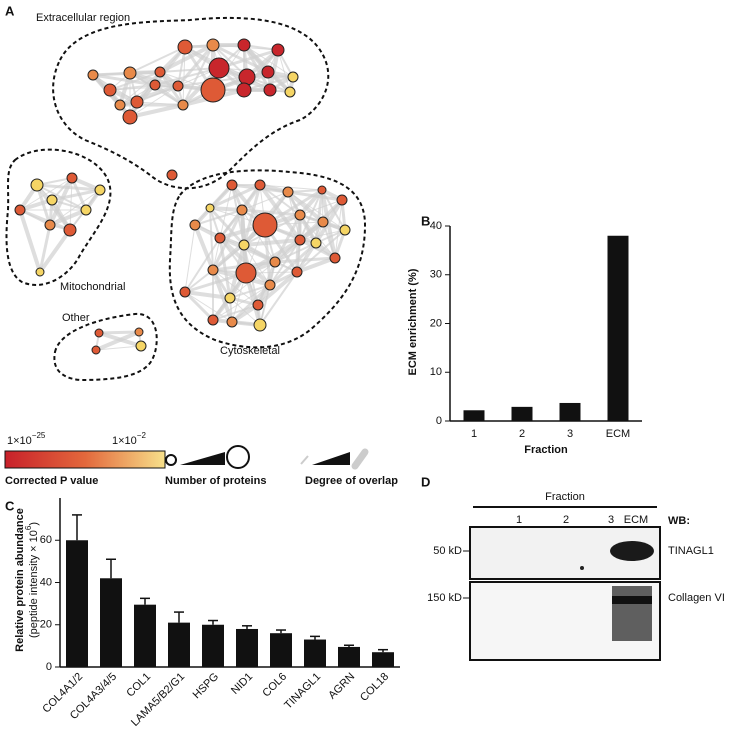 This screenshot has height=736, width=733. What do you see at coordinates (436, 275) in the screenshot?
I see `y-tick-label: 30` at bounding box center [436, 275].